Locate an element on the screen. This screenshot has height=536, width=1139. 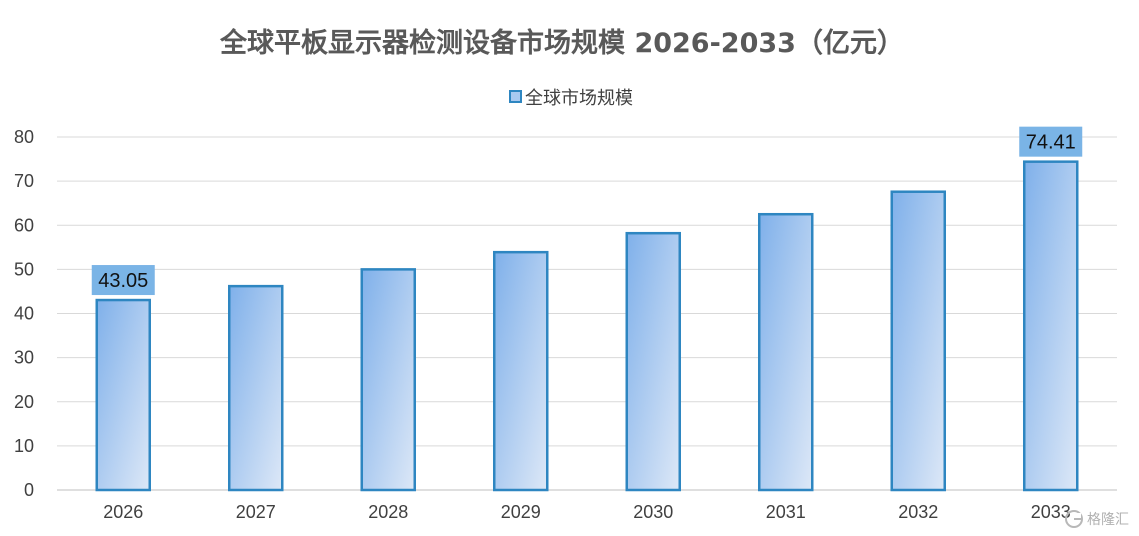
y-axis: 0 10 20 30 40 50 60 70 80 is located at coordinates (24, 313).